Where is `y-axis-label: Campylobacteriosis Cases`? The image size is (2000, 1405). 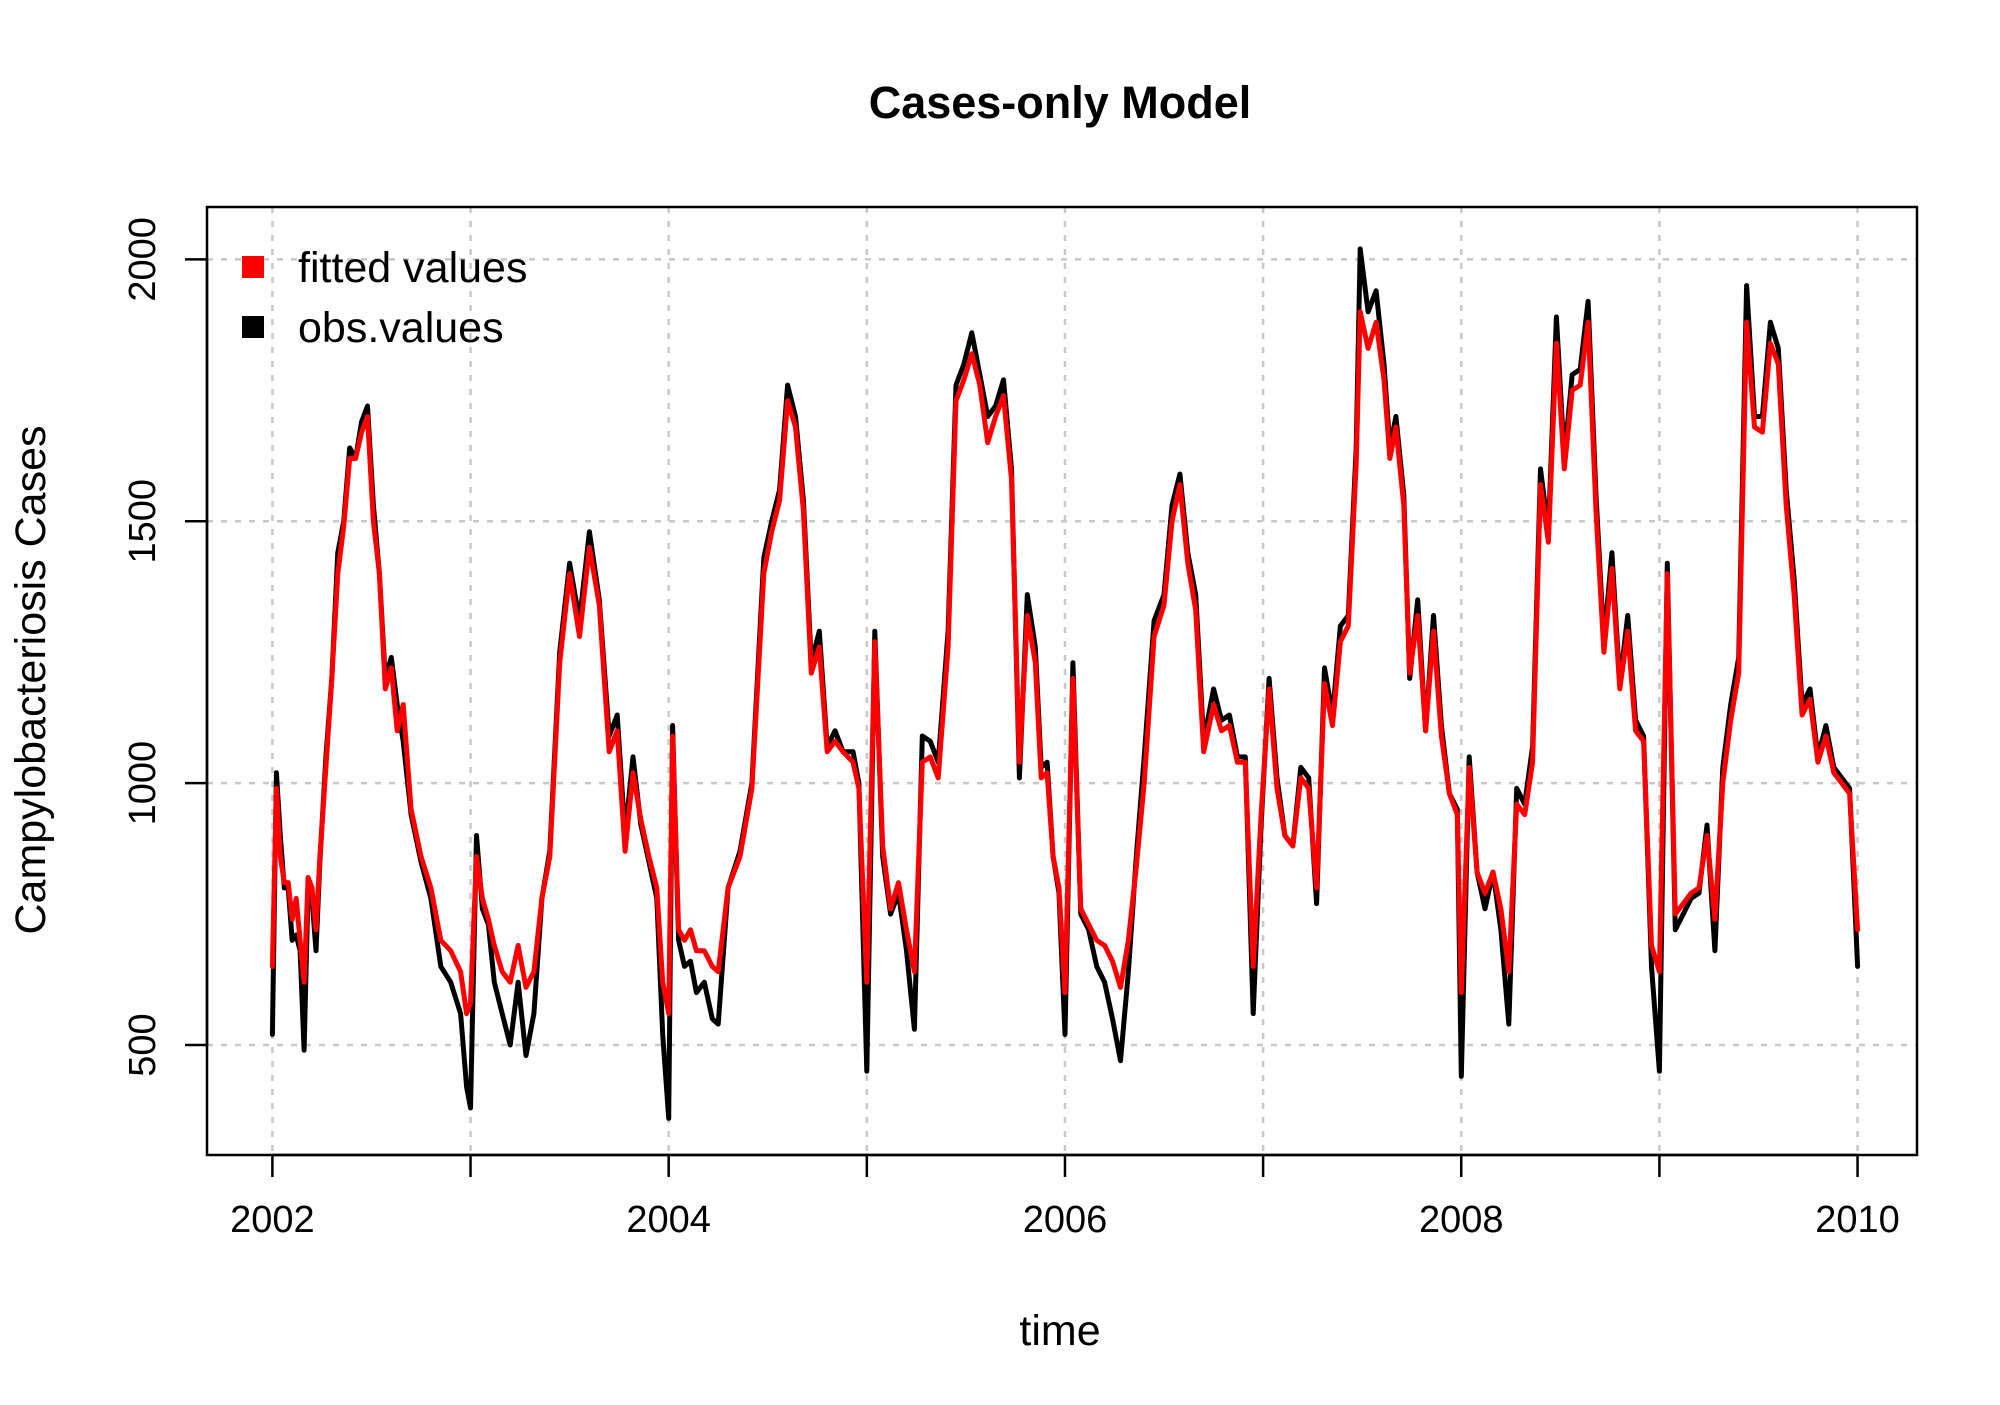
y-axis-label: Campylobacteriosis Cases is located at coordinates (31, 679).